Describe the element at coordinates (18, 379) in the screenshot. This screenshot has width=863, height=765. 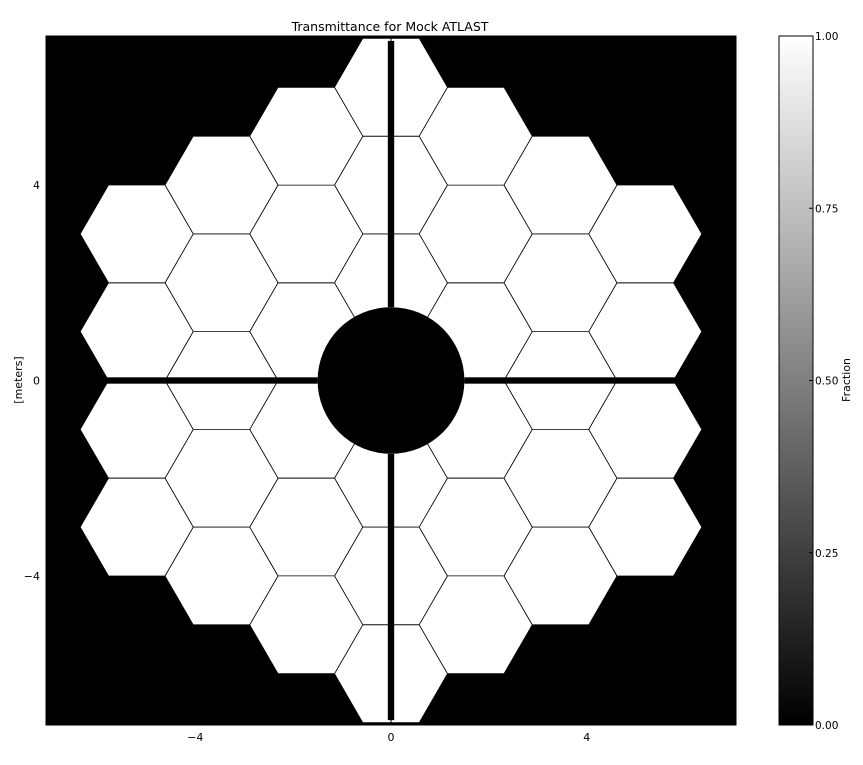
I see `y-axis-label: [meters]` at that location.